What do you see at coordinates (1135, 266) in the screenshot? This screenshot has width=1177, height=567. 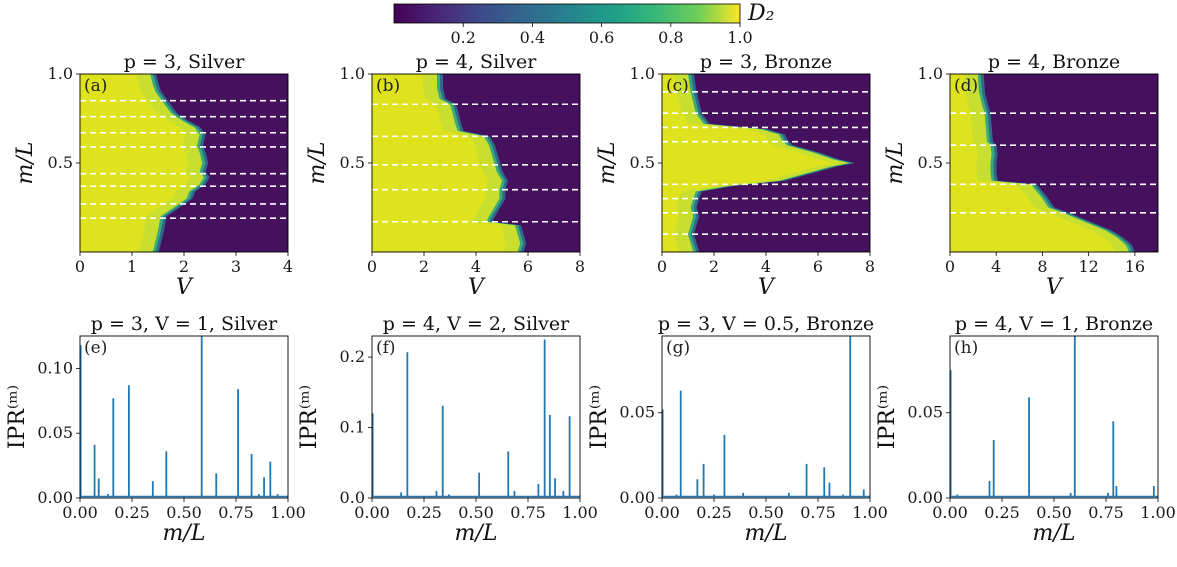 I see `x-tick-label: 16` at bounding box center [1135, 266].